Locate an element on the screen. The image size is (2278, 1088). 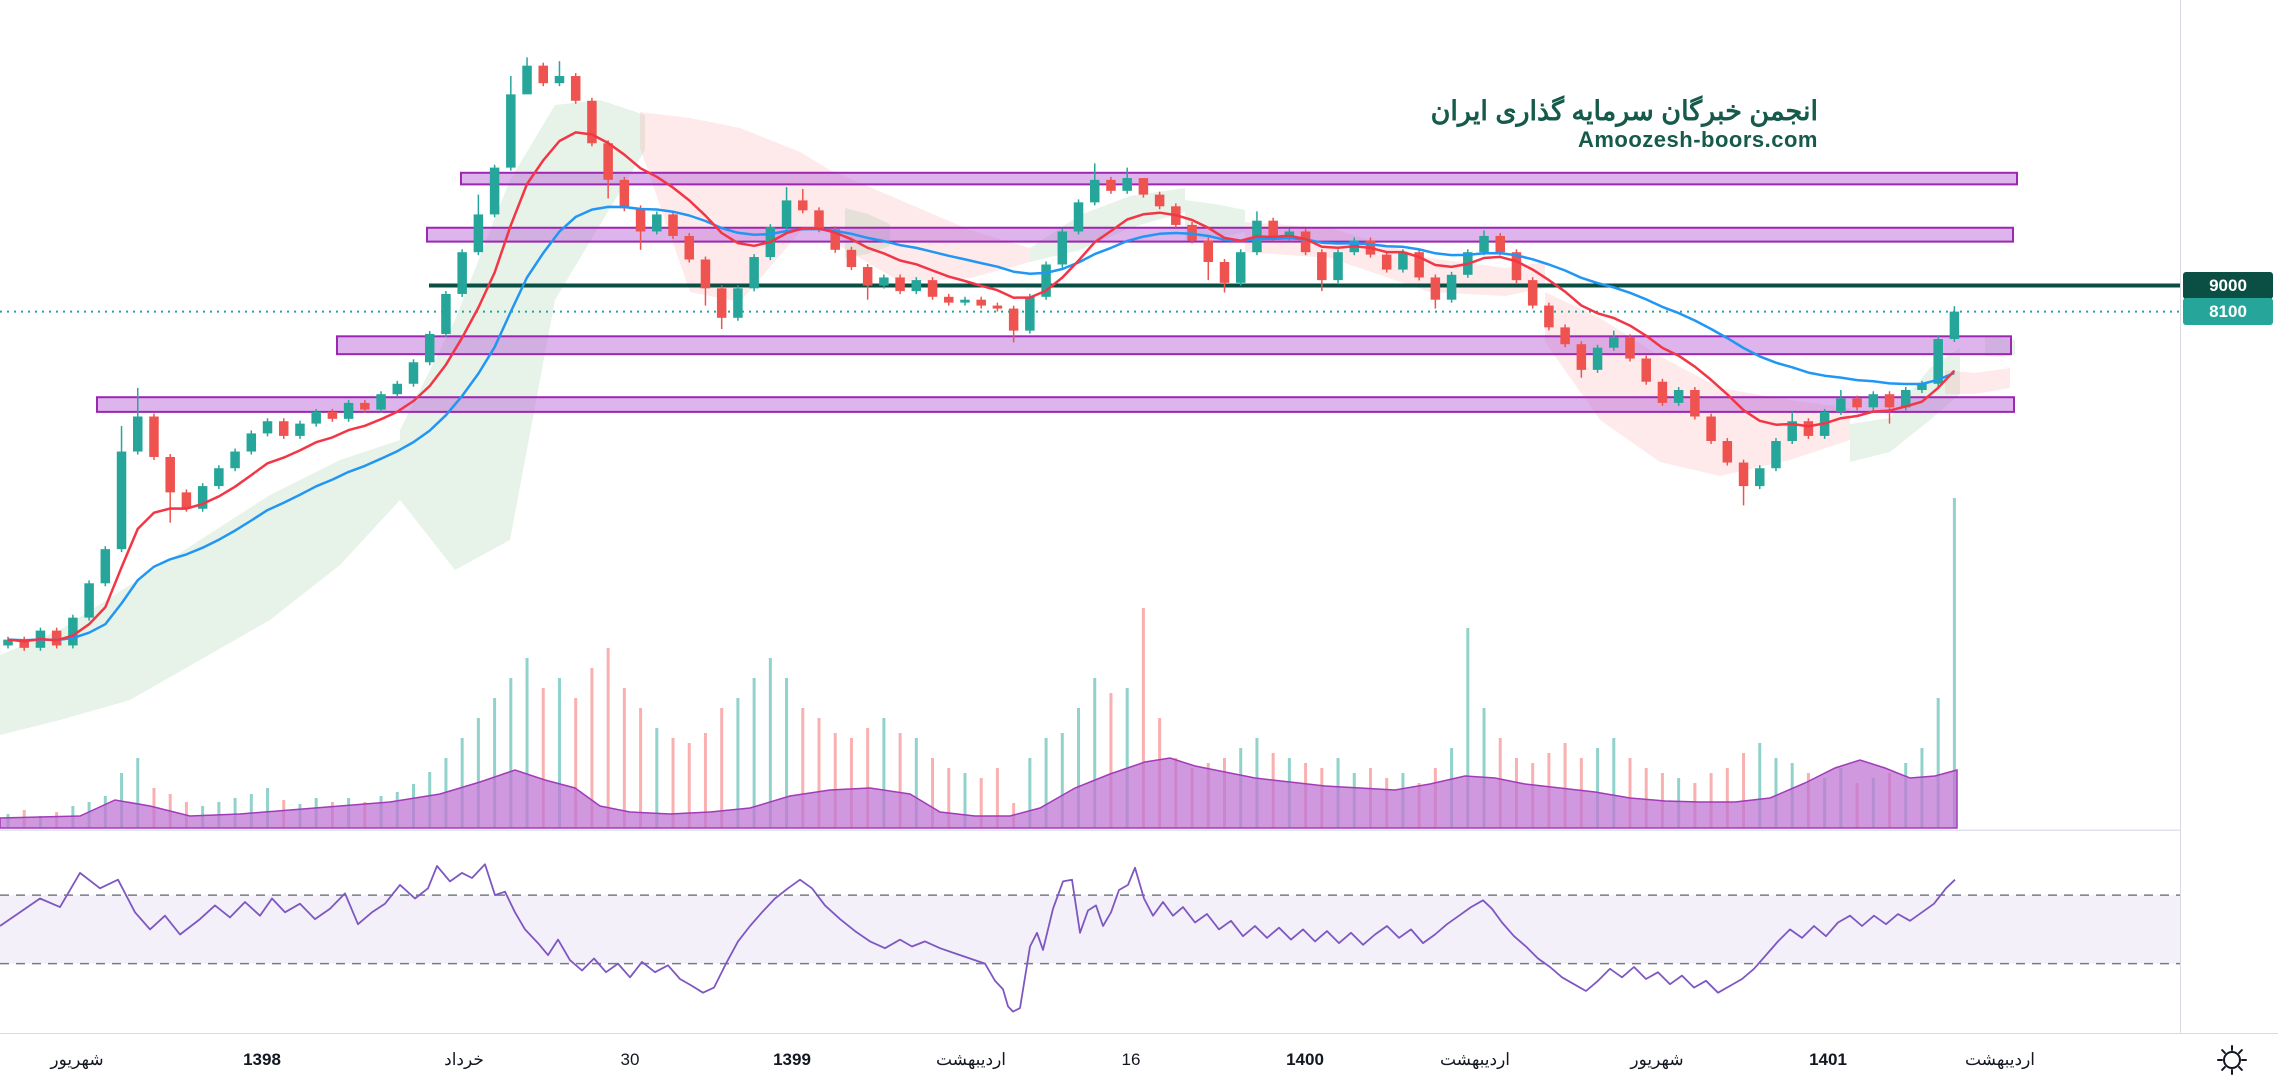
volume-ma-area is located at coordinates (979, 793).